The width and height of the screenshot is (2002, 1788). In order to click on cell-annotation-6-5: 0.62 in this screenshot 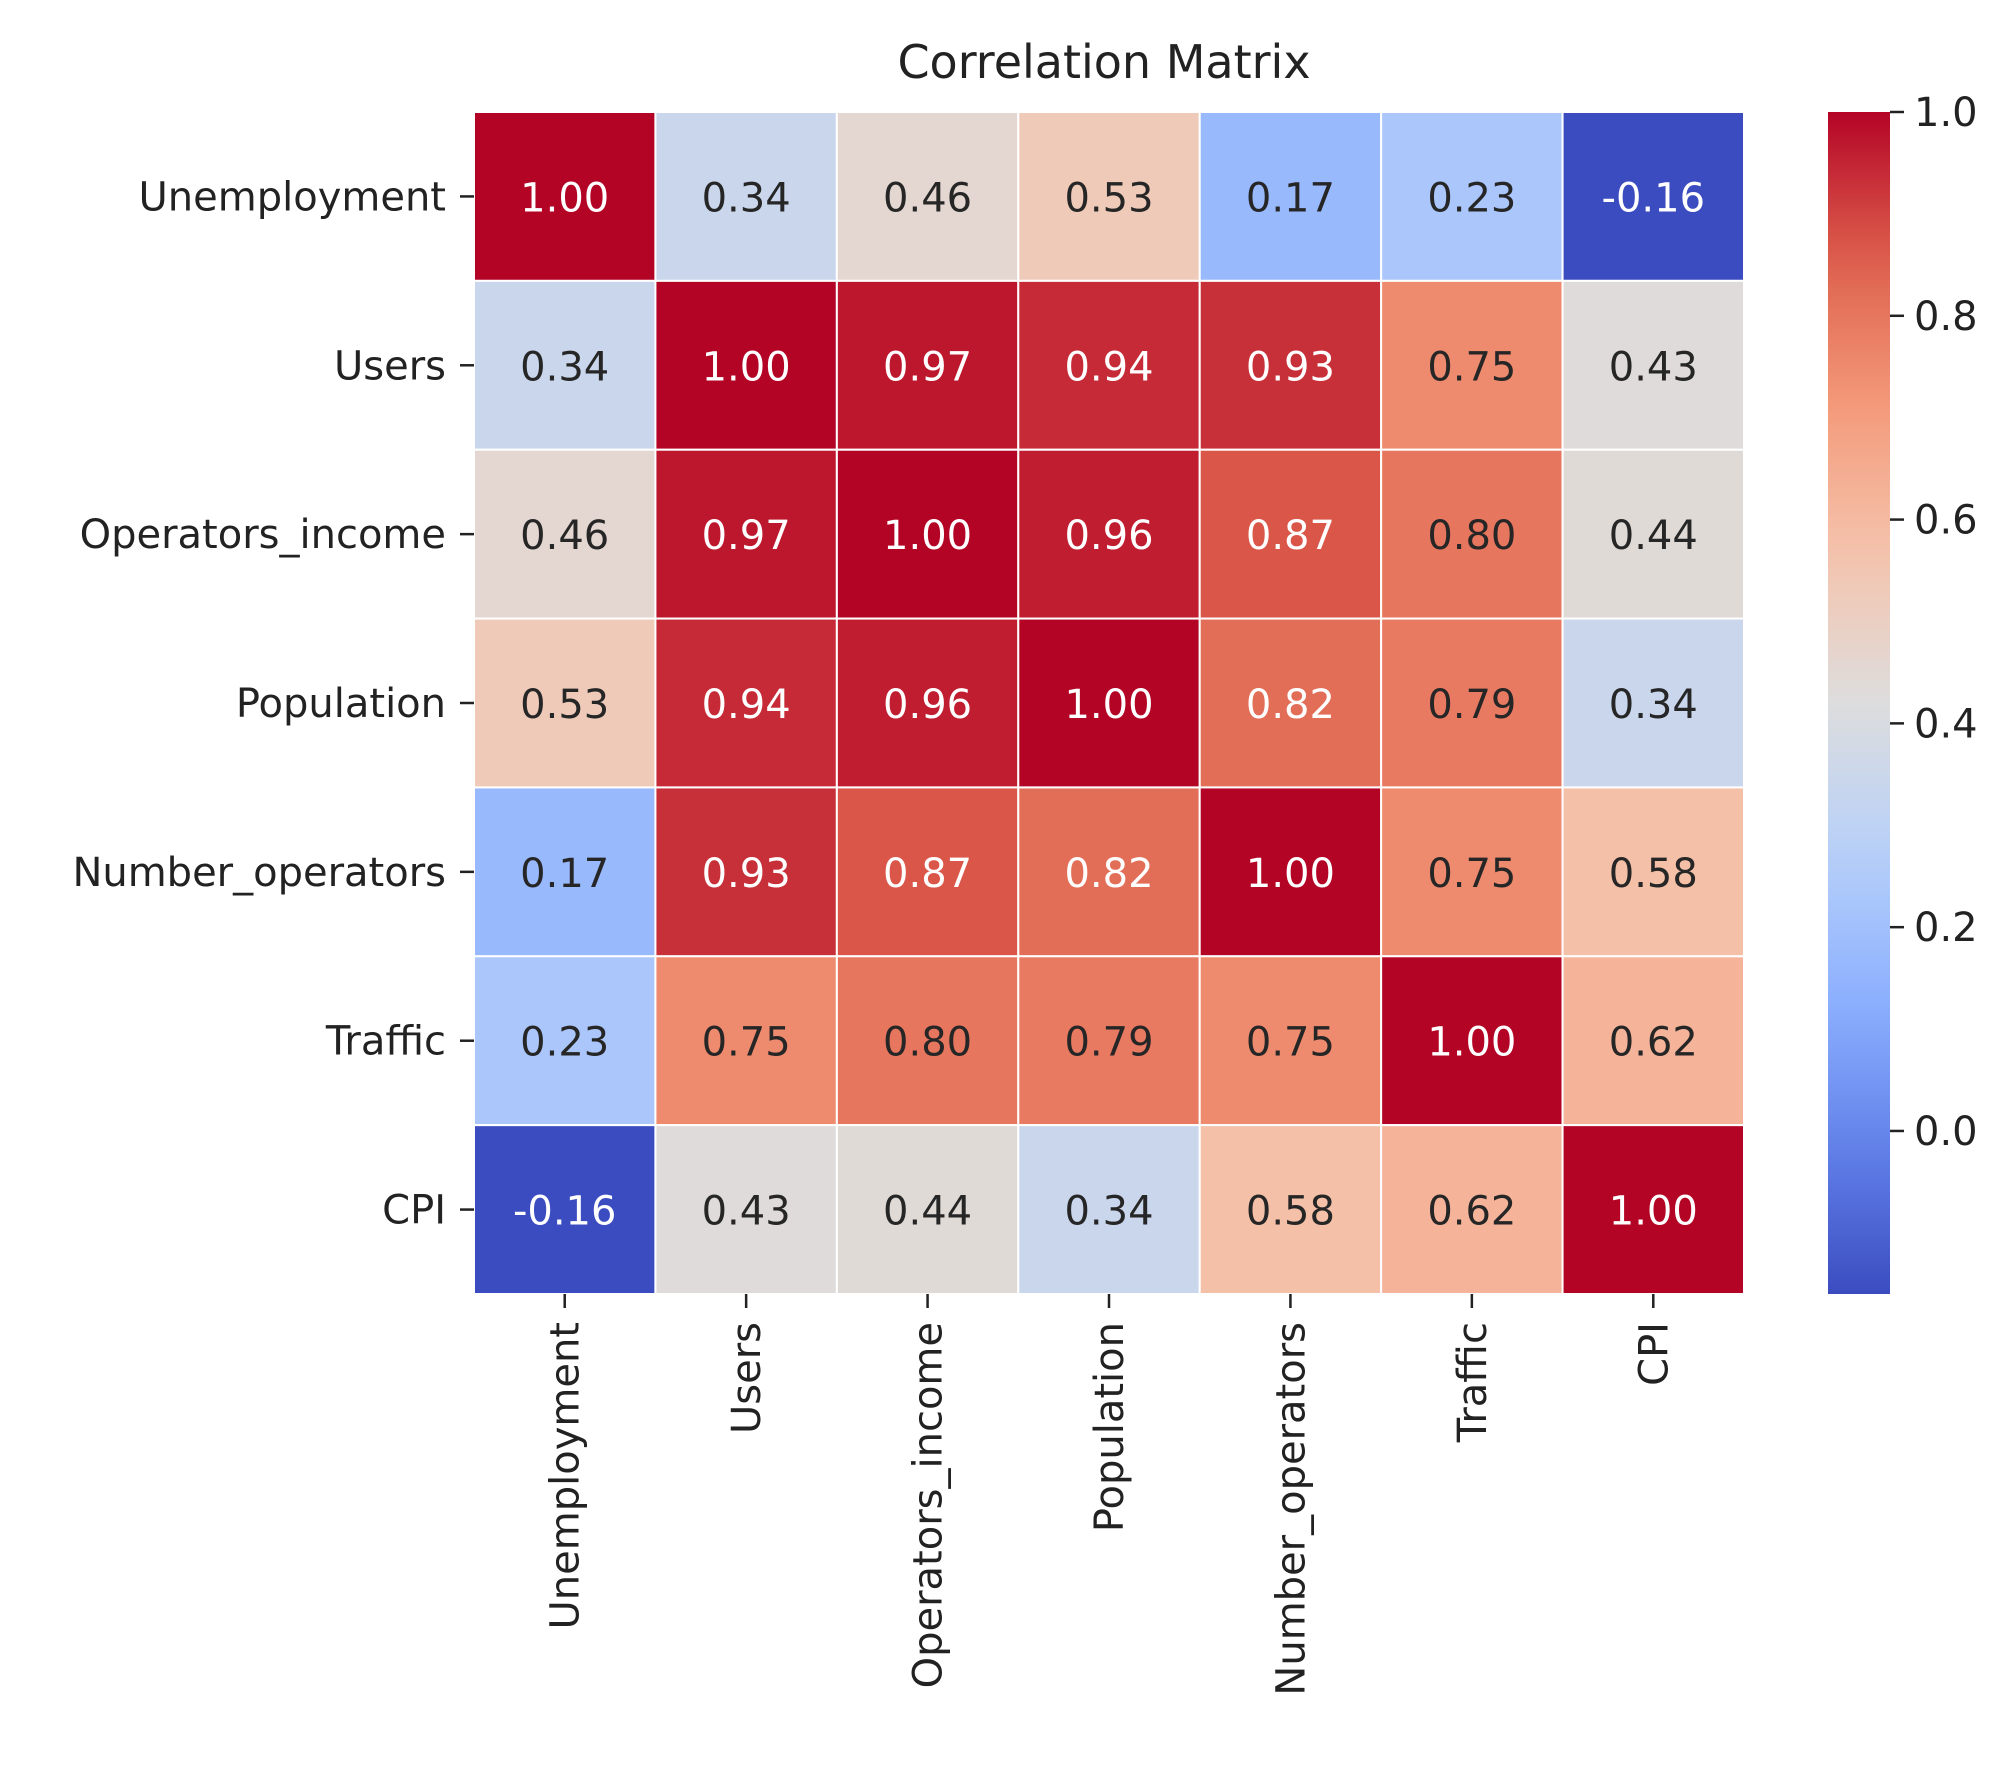, I will do `click(1471, 1212)`.